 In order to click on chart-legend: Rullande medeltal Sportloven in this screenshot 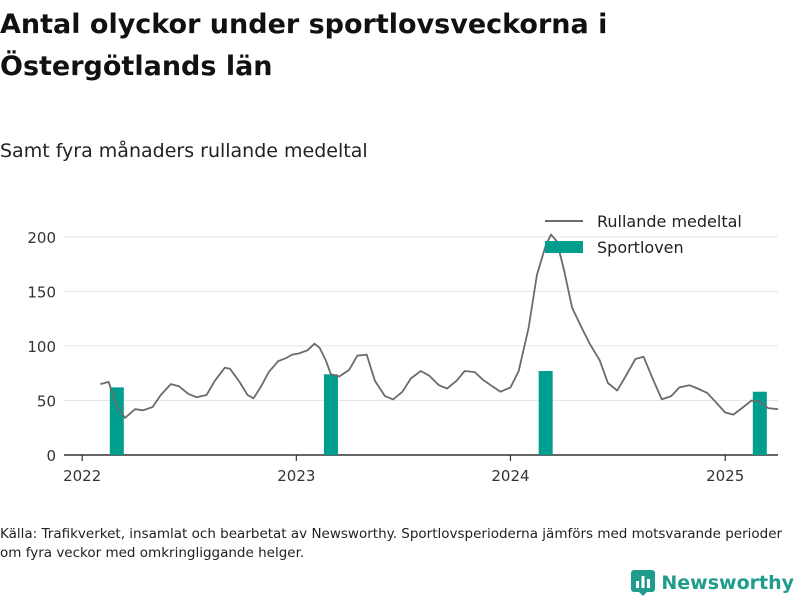, I will do `click(643, 234)`.